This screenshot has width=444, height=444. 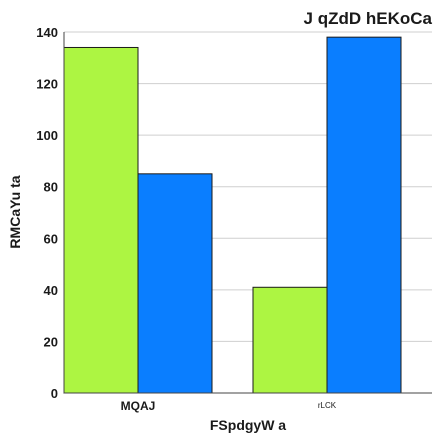 I want to click on y-tick-labels: 0 20 40 60 80 100 120 140, so click(x=47, y=213).